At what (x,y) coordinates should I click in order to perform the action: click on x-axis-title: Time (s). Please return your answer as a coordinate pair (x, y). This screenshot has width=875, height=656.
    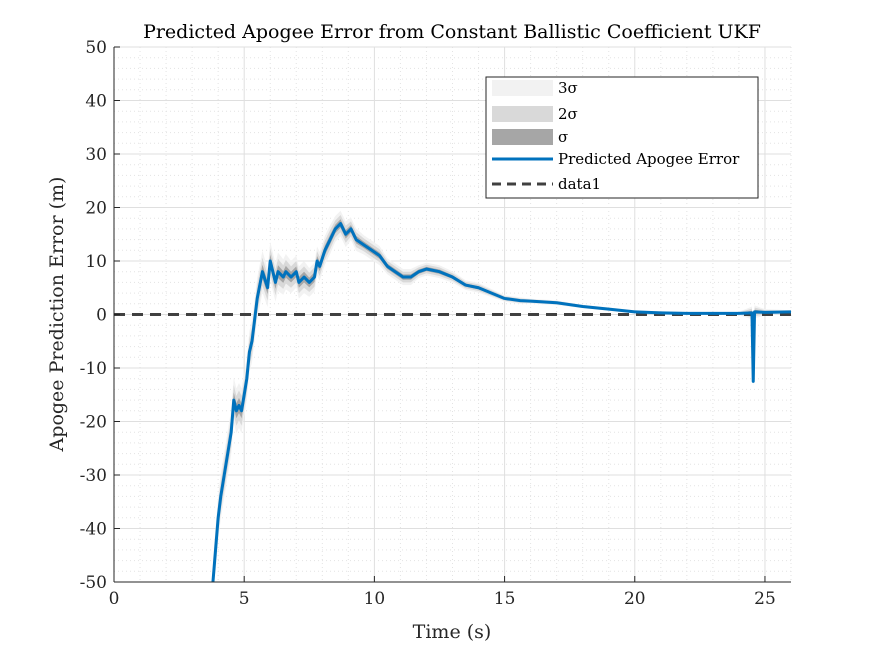
    Looking at the image, I should click on (452, 632).